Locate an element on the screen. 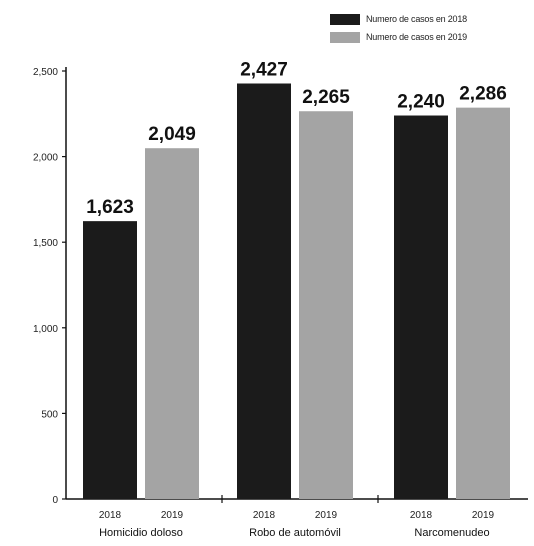 The width and height of the screenshot is (534, 546). bar-value-label: 1,623 is located at coordinates (110, 207).